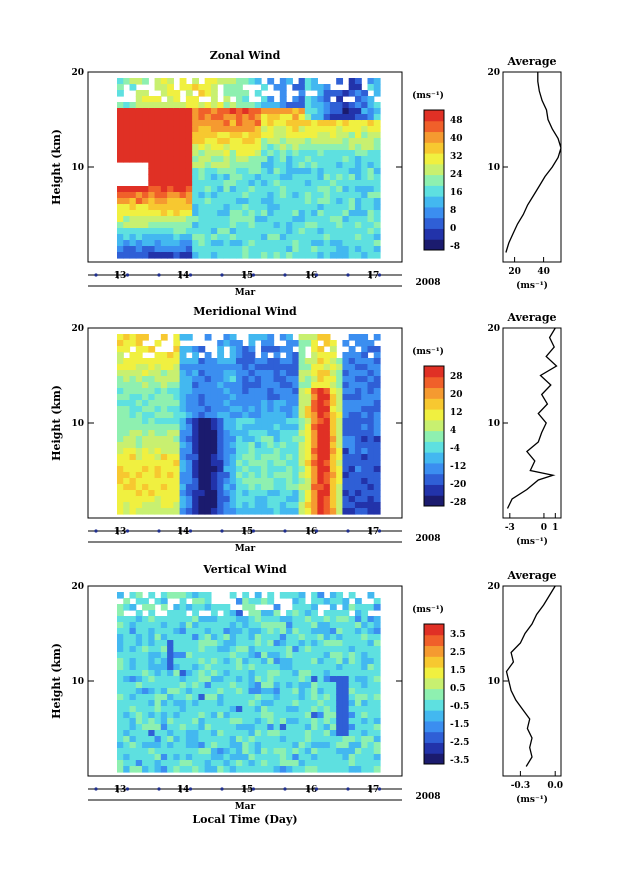 Image resolution: width=619 pixels, height=876 pixels. Describe the element at coordinates (247, 276) in the screenshot. I see `zonal-xtick-label: 15` at that location.